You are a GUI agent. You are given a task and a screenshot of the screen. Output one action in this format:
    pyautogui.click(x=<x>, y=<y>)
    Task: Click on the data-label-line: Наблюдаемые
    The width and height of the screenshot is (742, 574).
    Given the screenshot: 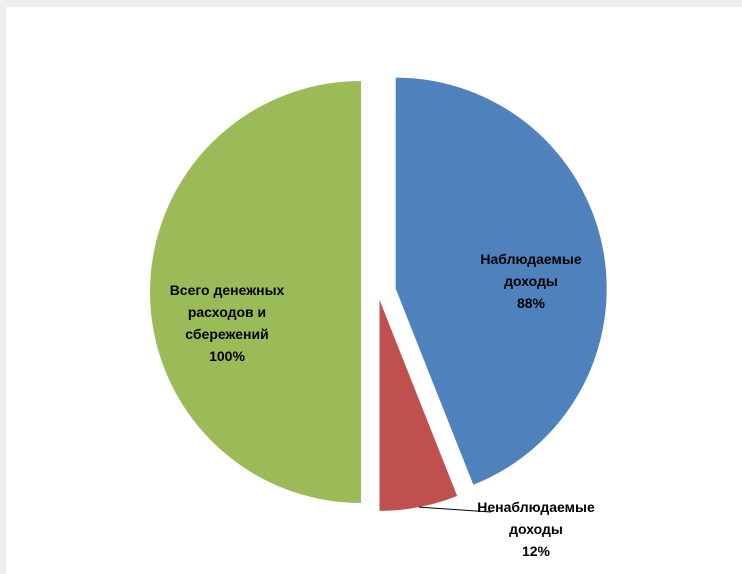 What is the action you would take?
    pyautogui.click(x=530, y=259)
    